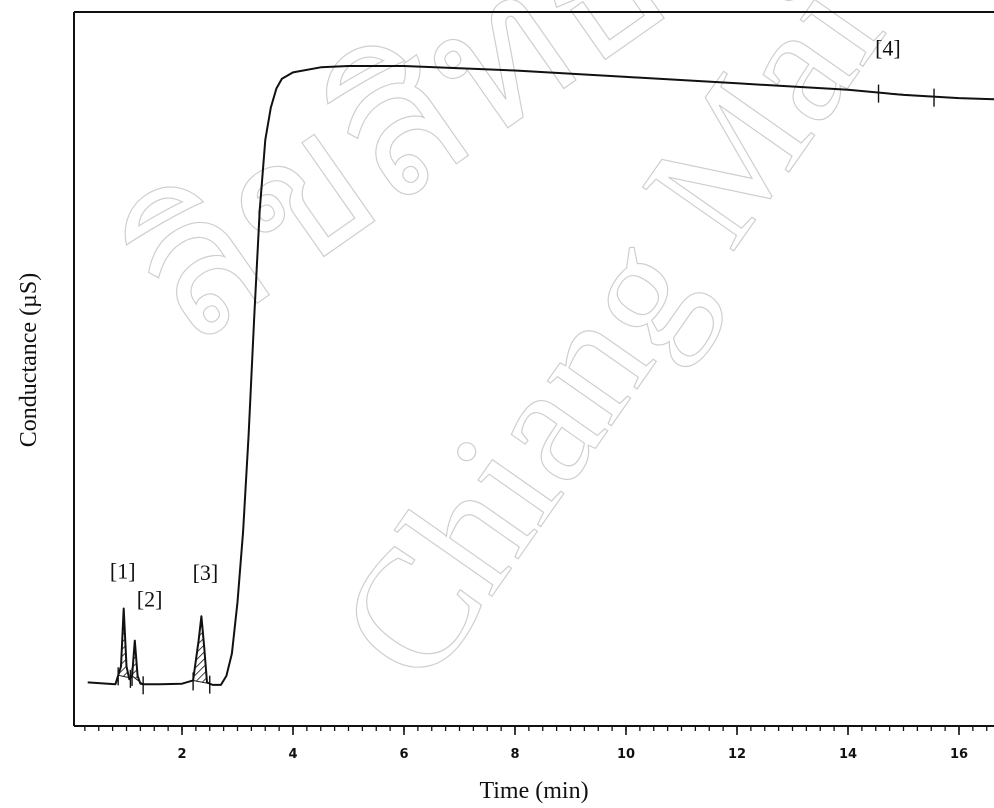 This screenshot has width=994, height=808. Describe the element at coordinates (737, 754) in the screenshot. I see `x-tick-label: 12` at that location.